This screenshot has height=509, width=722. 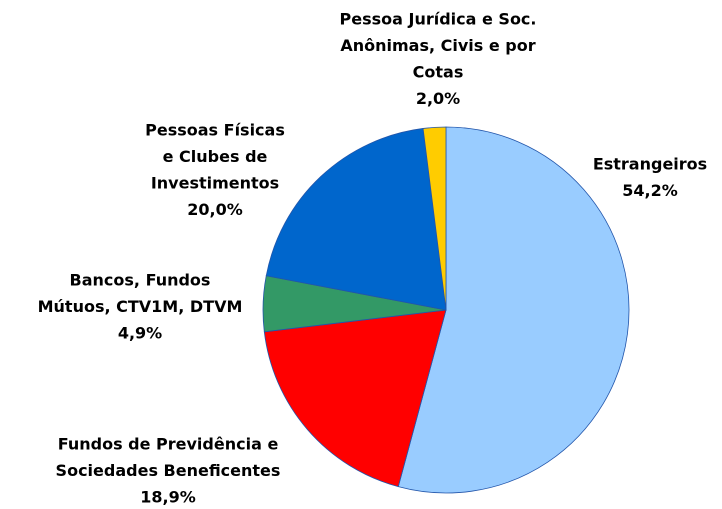 I want to click on slice-label: Fundos de Previdência e, so click(x=168, y=444).